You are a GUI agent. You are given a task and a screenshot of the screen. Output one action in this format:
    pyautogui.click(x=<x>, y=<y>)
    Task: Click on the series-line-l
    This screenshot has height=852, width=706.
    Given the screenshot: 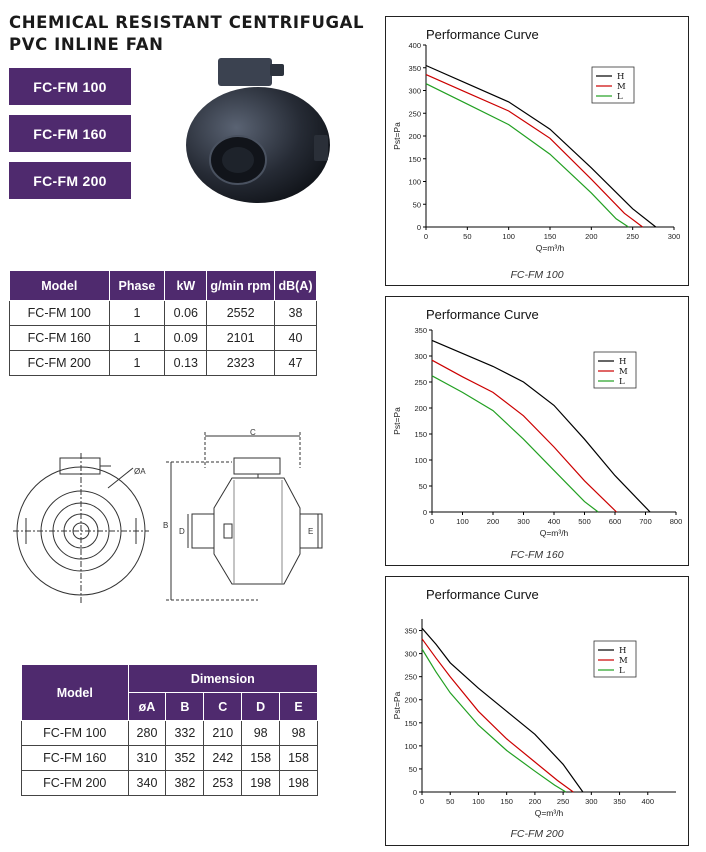 What is the action you would take?
    pyautogui.click(x=515, y=444)
    